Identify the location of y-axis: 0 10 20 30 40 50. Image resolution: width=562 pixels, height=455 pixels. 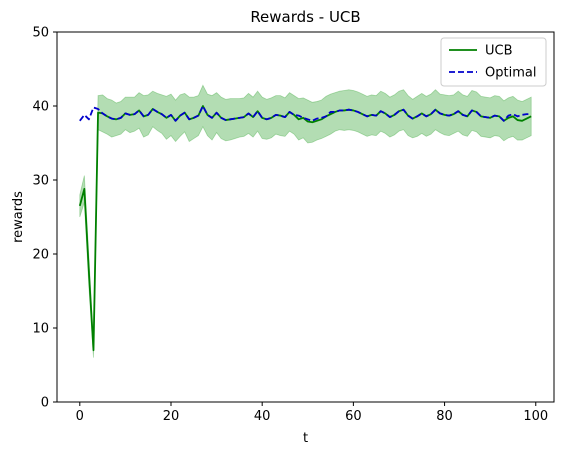
(44, 218).